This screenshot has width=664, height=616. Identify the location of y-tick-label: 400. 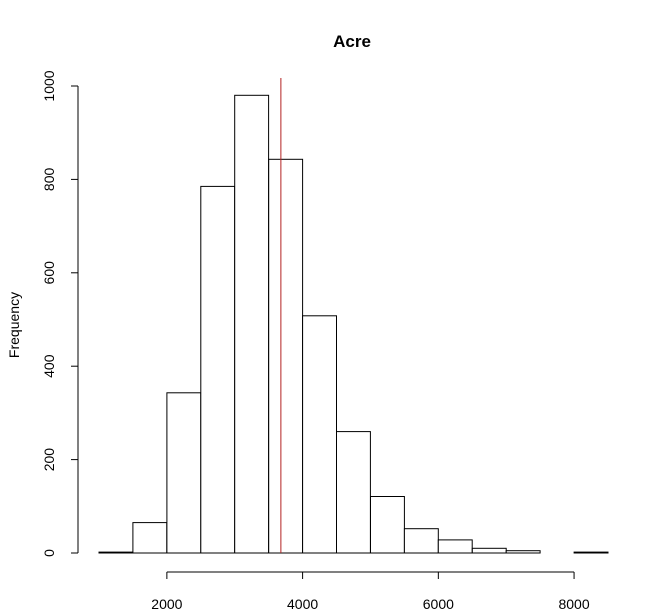
(49, 366).